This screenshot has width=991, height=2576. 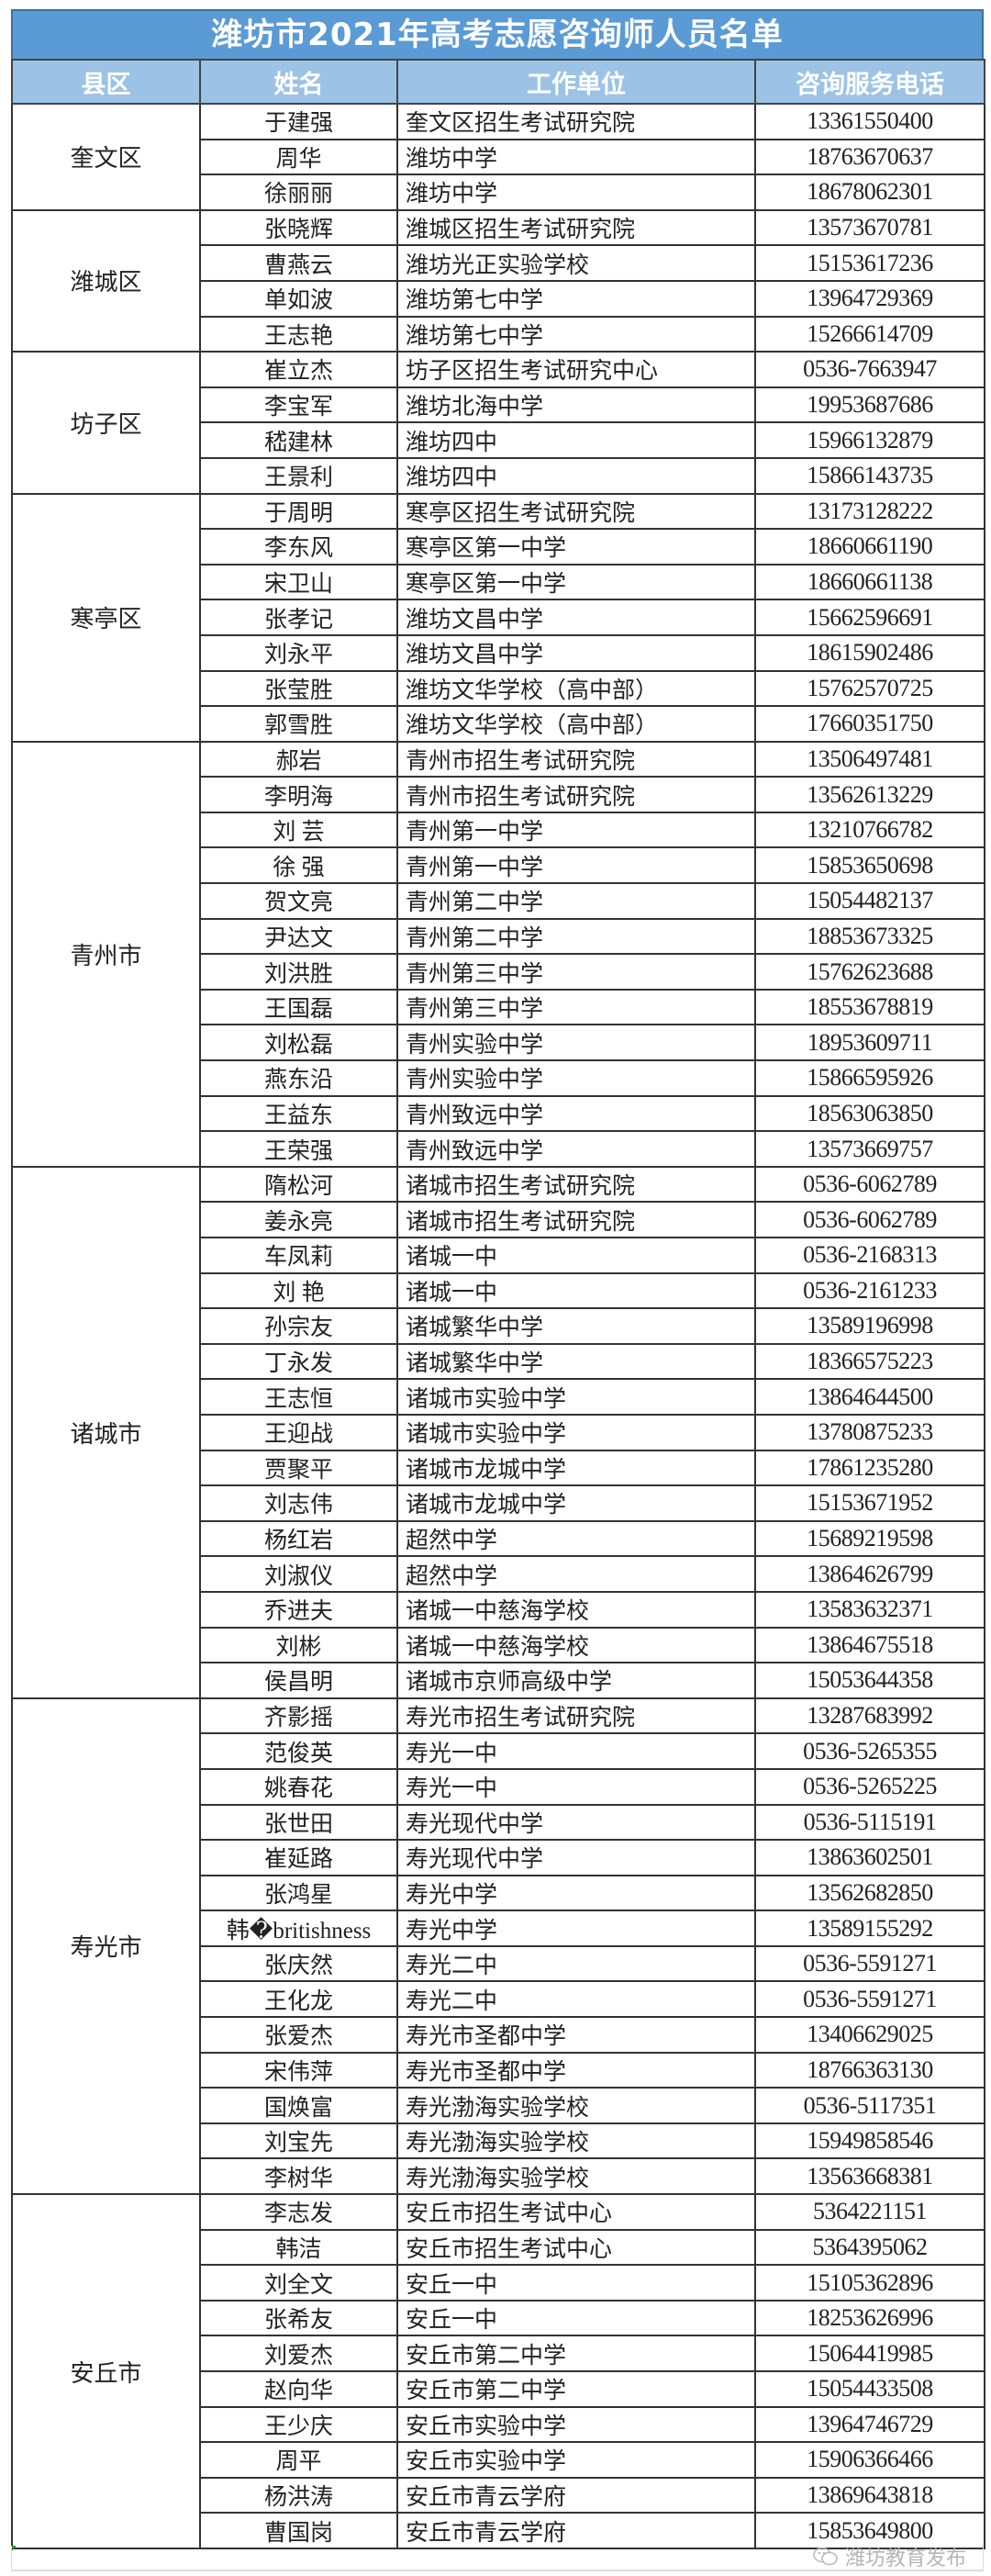 What do you see at coordinates (498, 2530) in the screenshot?
I see `table-row: 曹国岗 安丘市青云学府 15853649800` at bounding box center [498, 2530].